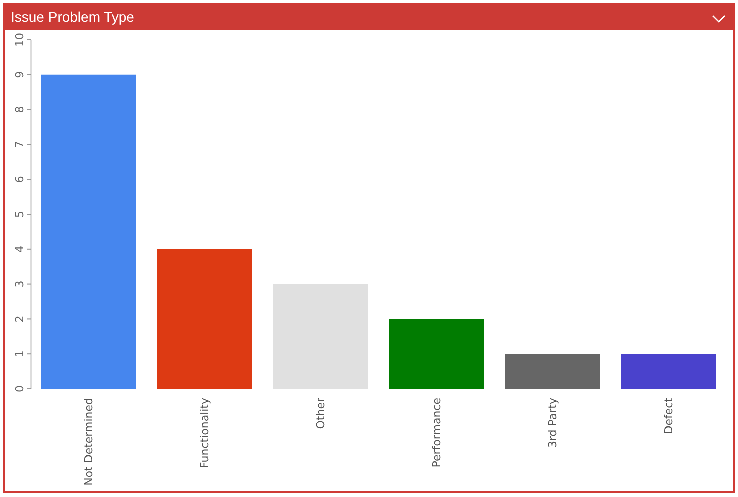 This screenshot has width=738, height=497. I want to click on y-tick-label: 9, so click(20, 74).